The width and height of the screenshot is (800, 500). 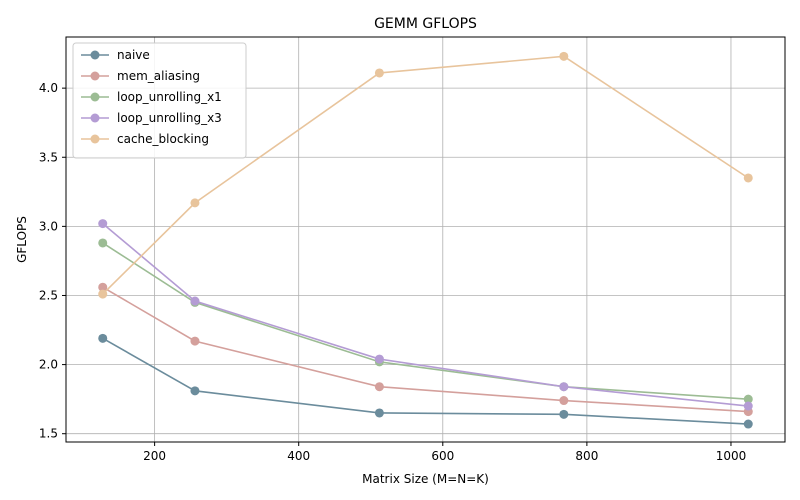 I want to click on y-tick-label: 1.5, so click(x=48, y=434).